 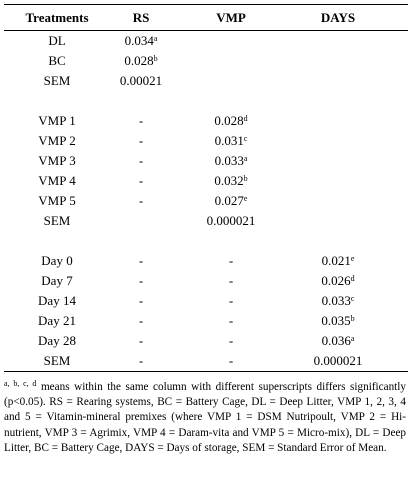 I want to click on value-cell: 0.035b, so click(x=349, y=321).